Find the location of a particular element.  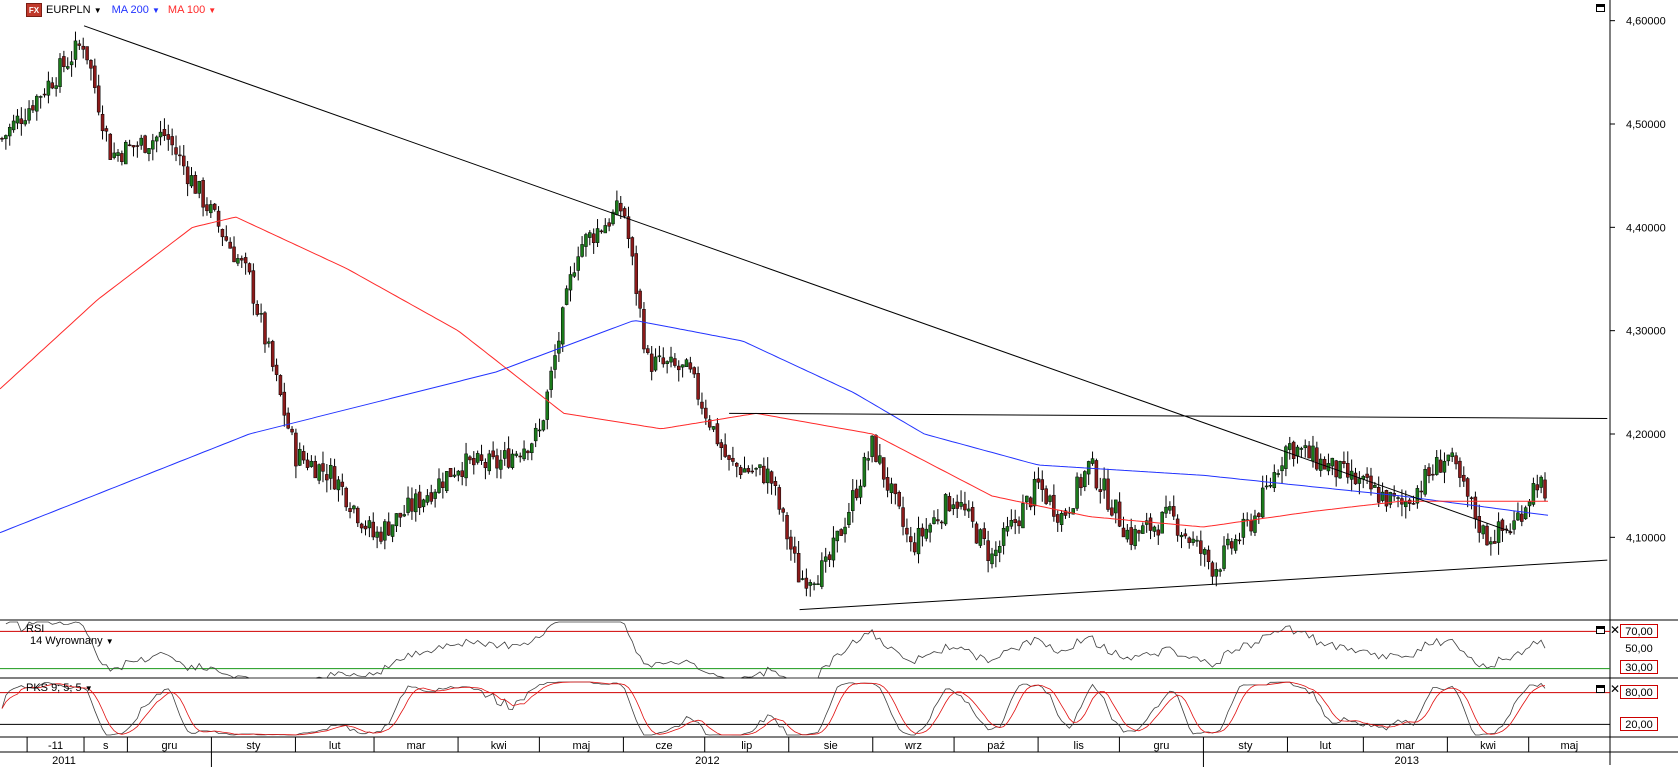

rsi-legend: RSI 14 Wyrownany ▼ is located at coordinates (70, 635).